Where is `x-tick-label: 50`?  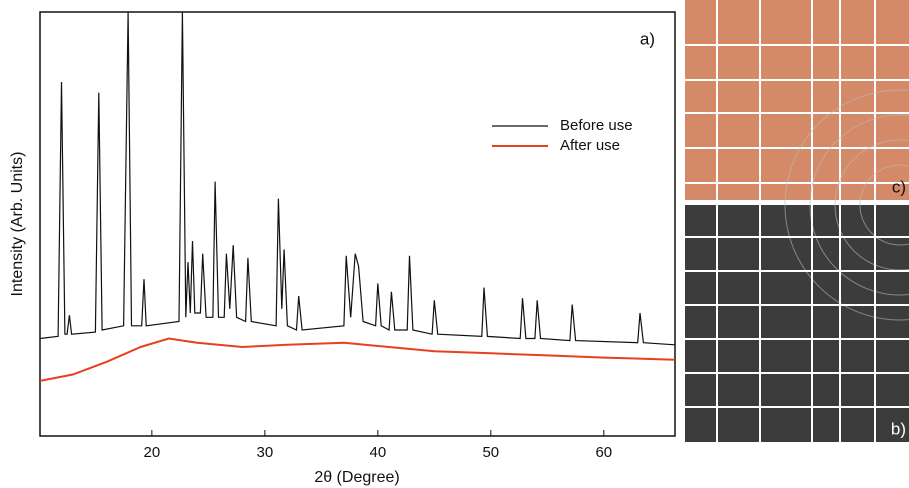 x-tick-label: 50 is located at coordinates (490, 452).